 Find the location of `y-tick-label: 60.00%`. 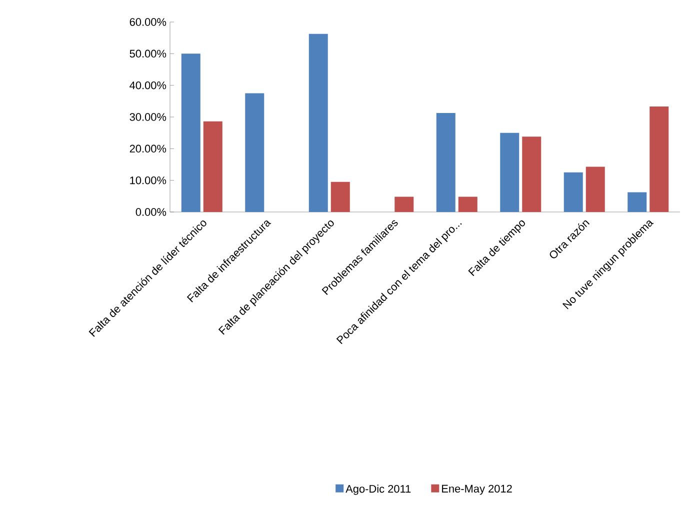

y-tick-label: 60.00% is located at coordinates (148, 22).